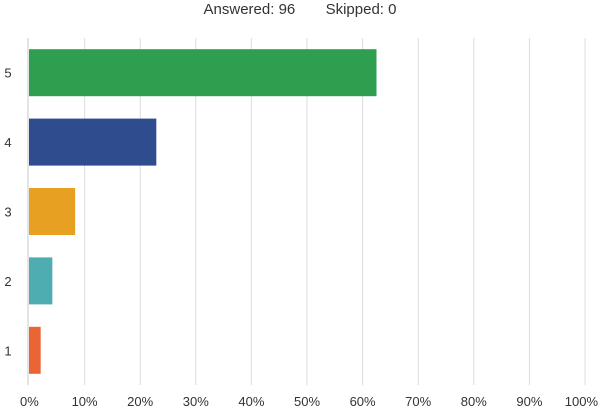 This screenshot has width=600, height=412. What do you see at coordinates (29, 401) in the screenshot?
I see `x-tick-label: 0%` at bounding box center [29, 401].